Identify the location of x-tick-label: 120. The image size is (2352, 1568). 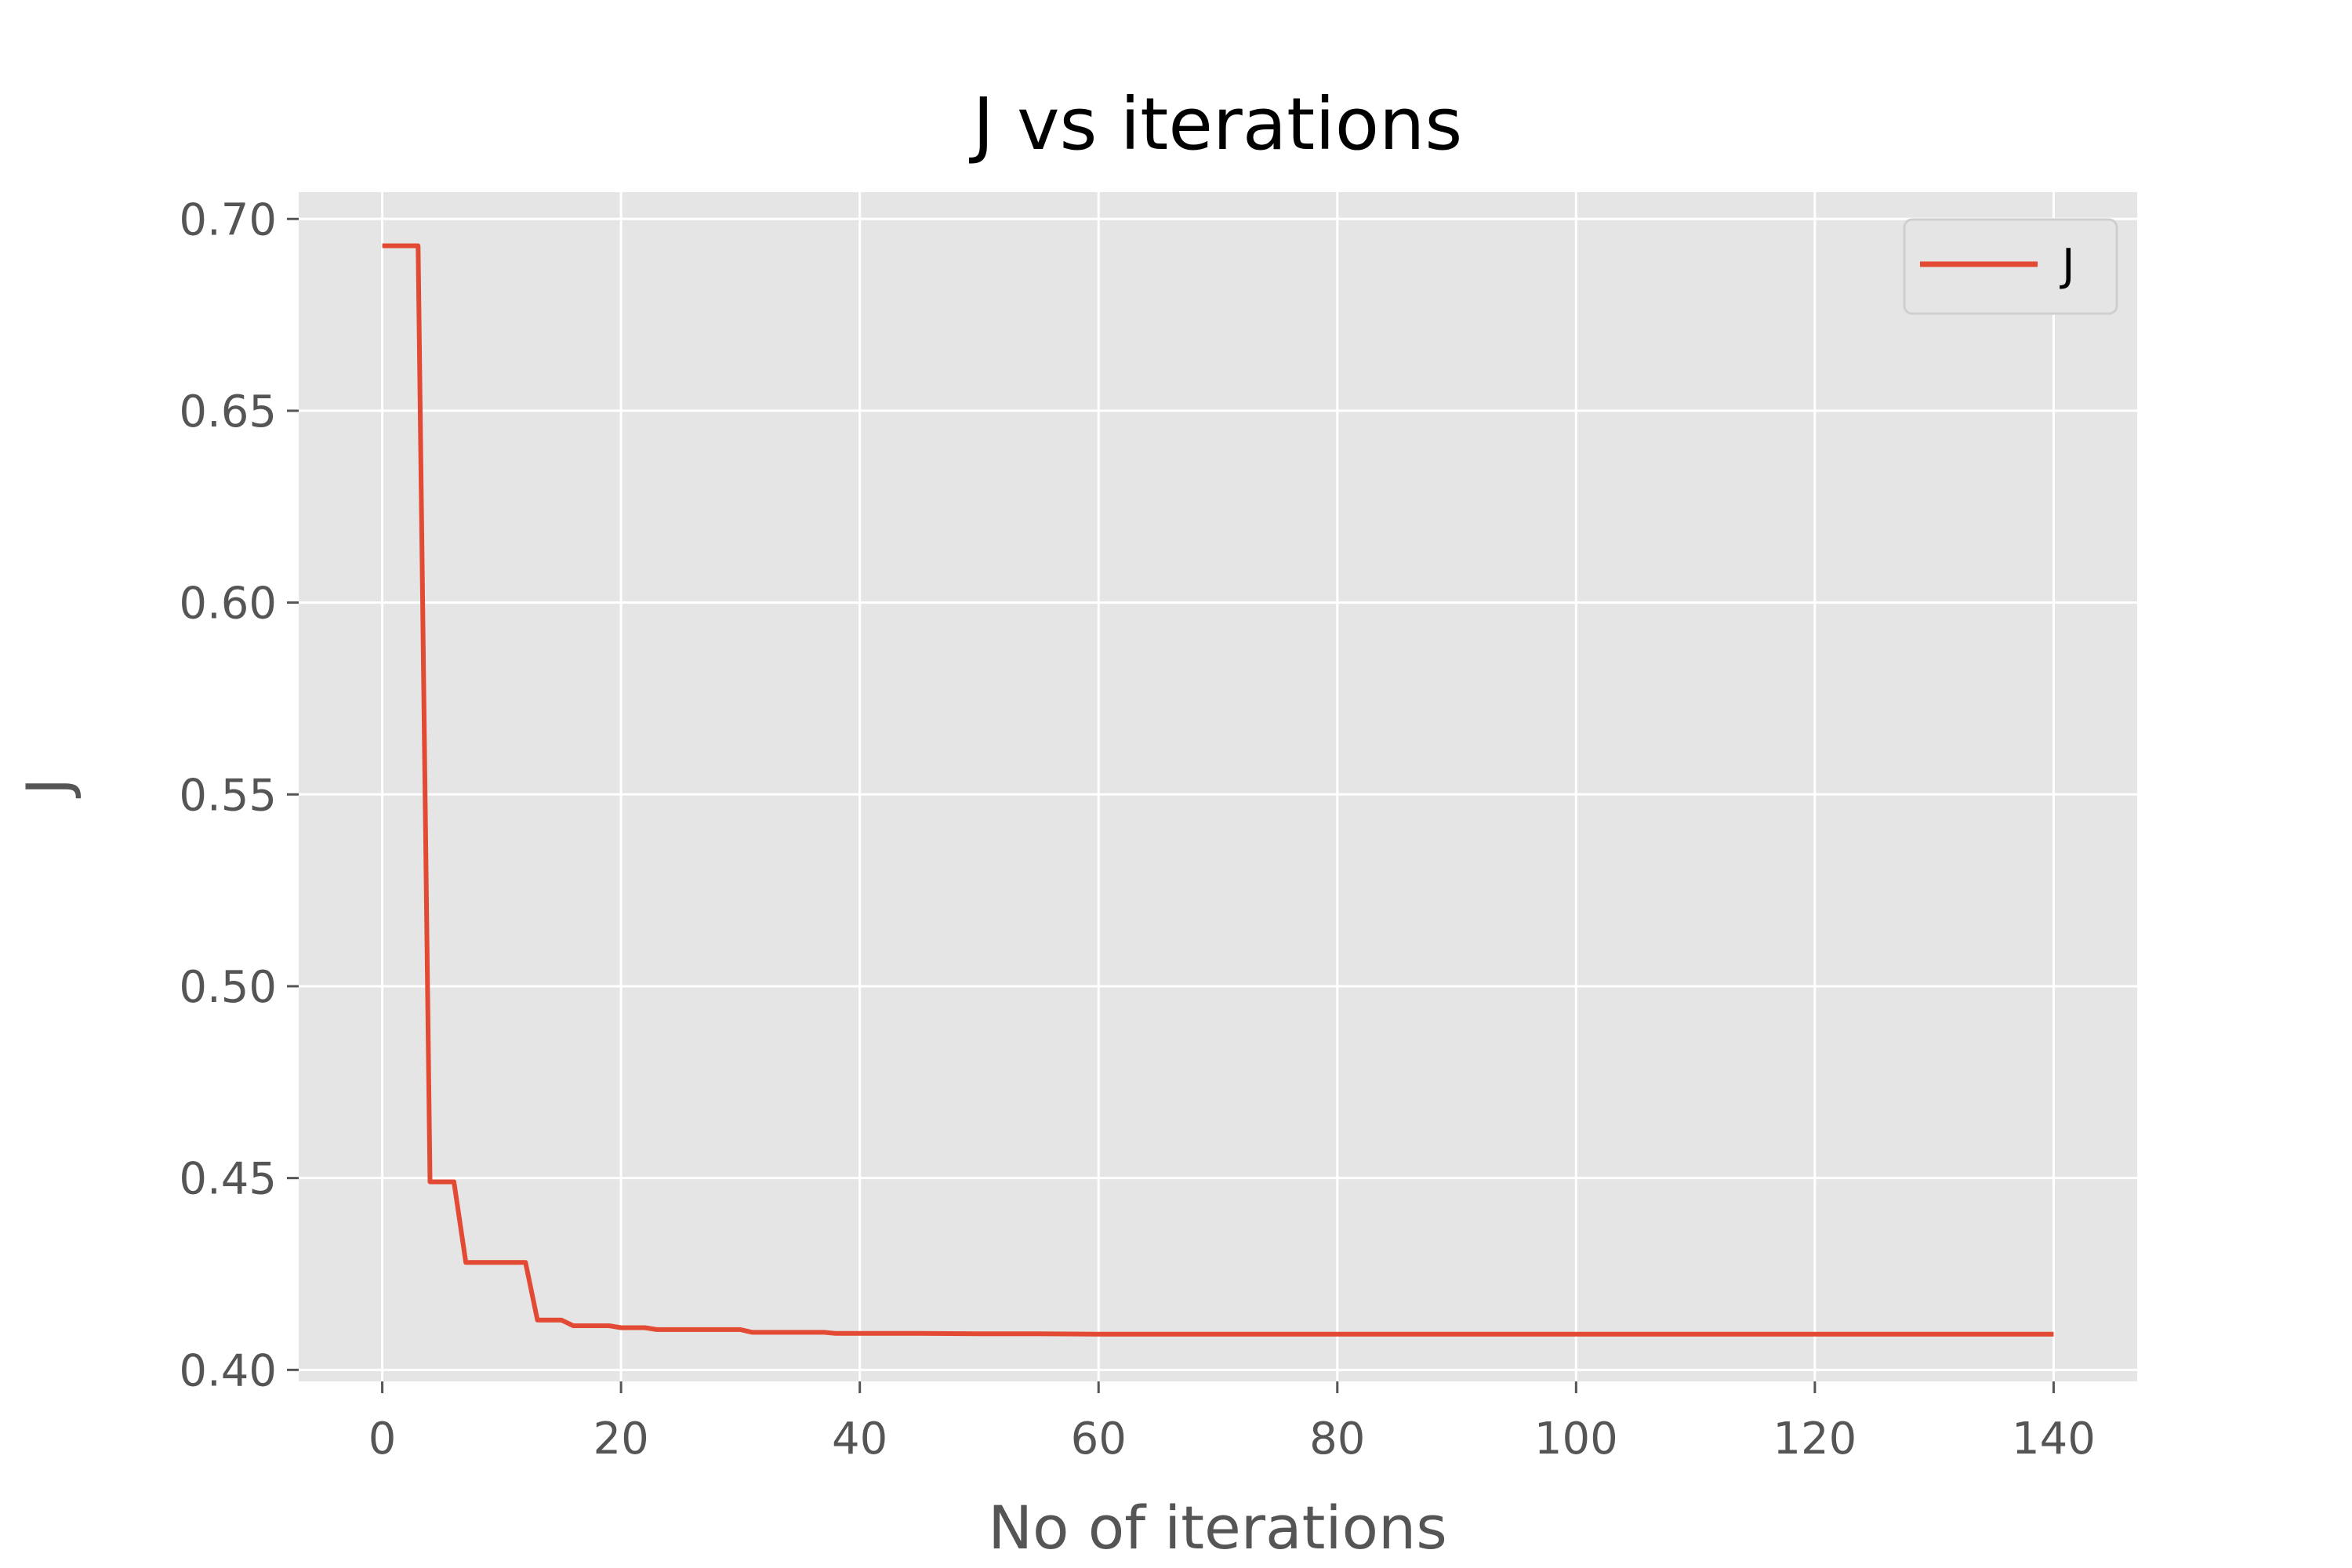
(1815, 1439).